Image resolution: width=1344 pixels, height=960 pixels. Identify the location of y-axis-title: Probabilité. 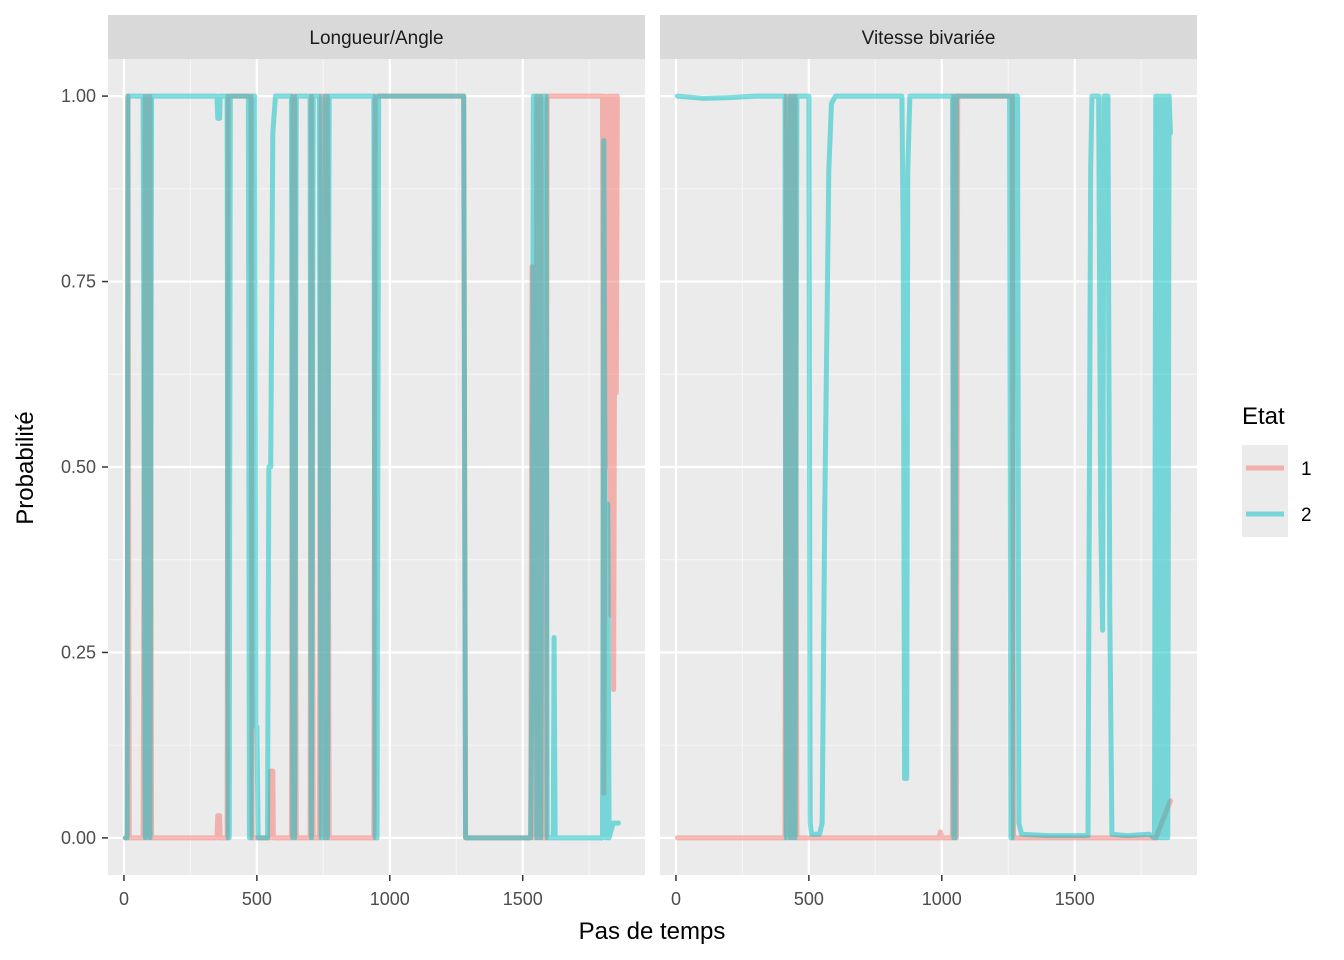
(25, 467).